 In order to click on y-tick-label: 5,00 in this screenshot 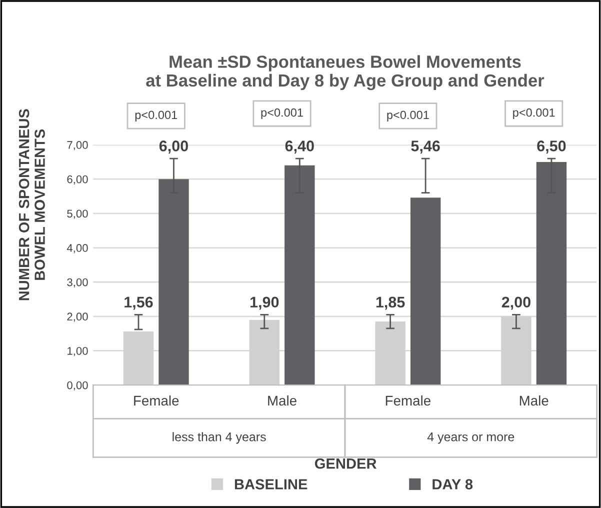, I will do `click(77, 214)`.